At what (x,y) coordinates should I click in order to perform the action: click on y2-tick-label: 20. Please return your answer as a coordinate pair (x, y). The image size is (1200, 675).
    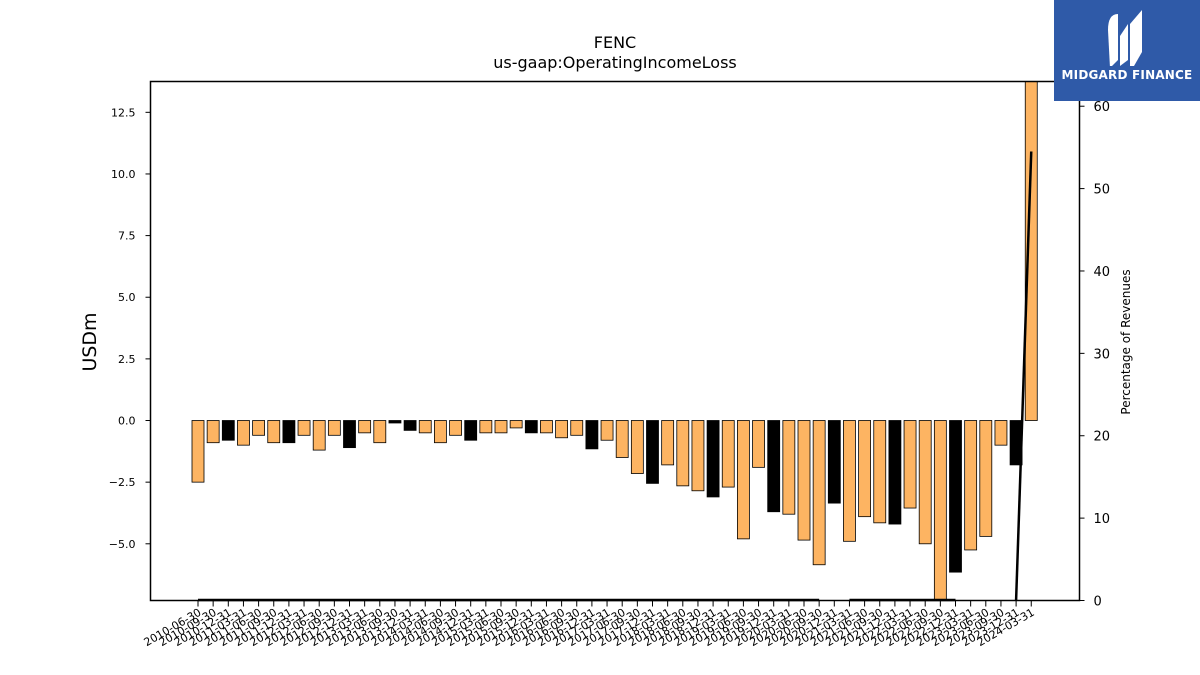
    Looking at the image, I should click on (1102, 437).